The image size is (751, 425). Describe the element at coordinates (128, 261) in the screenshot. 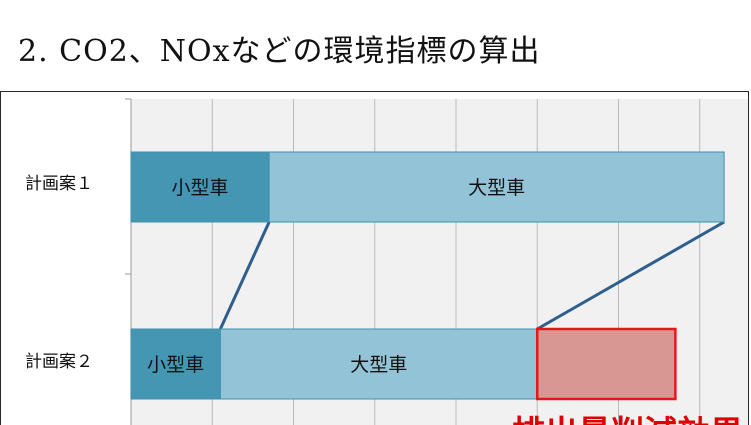

I see `category-axis` at that location.